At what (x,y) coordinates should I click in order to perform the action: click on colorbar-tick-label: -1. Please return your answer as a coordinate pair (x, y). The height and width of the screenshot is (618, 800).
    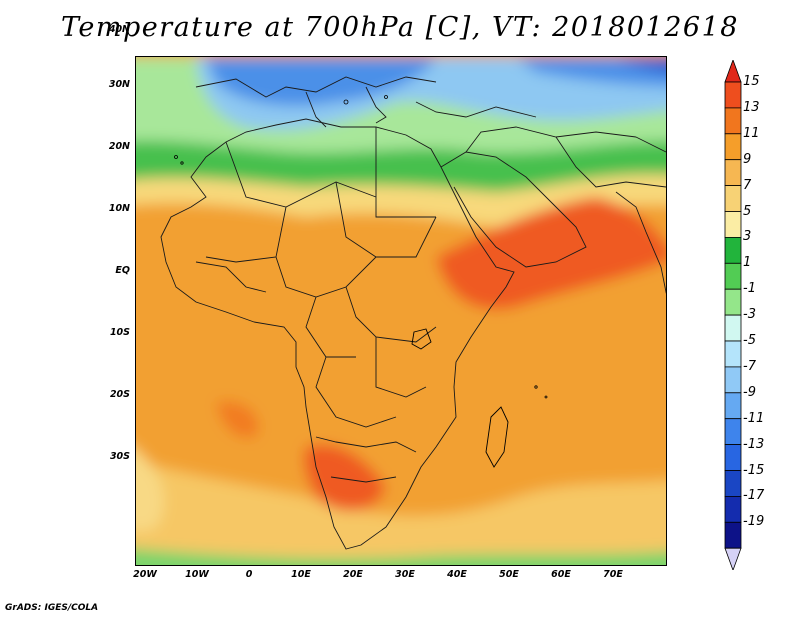
    Looking at the image, I should click on (749, 289).